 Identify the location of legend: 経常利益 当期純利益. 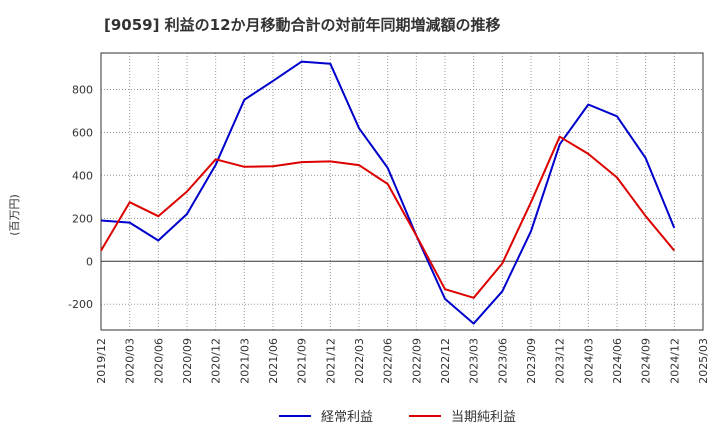
(397, 417).